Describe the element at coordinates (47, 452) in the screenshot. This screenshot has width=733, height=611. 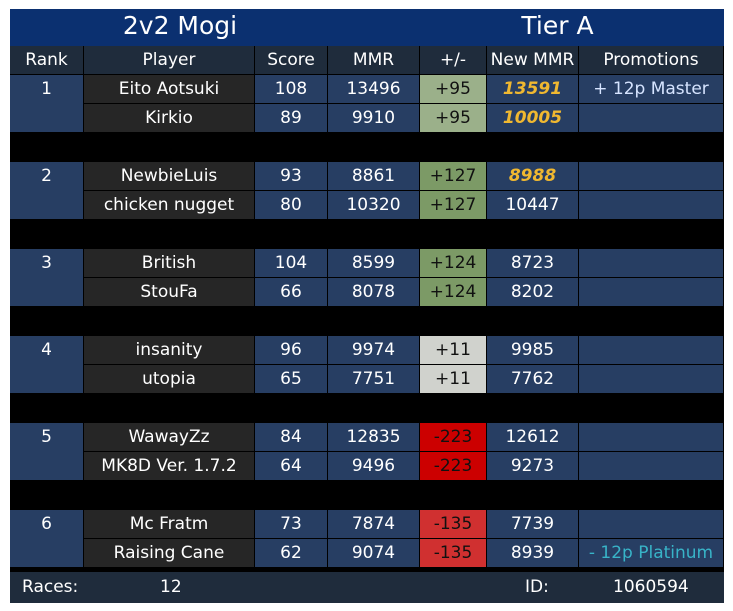
I see `team-rank: 5` at that location.